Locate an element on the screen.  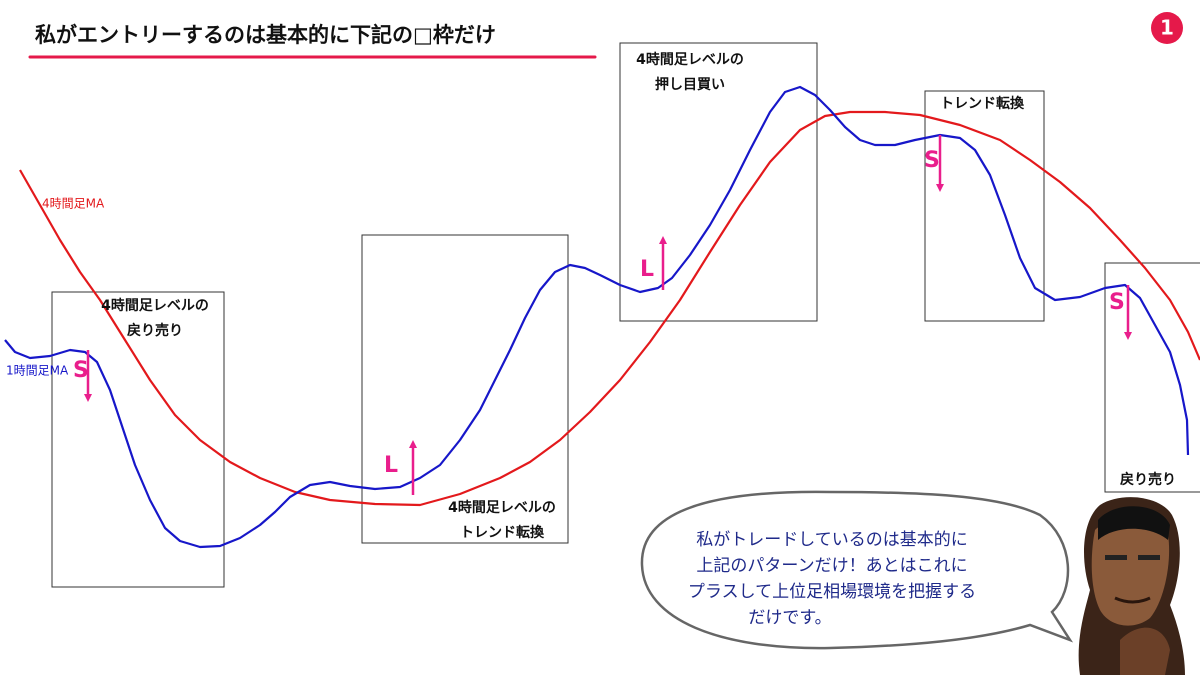
badge-number: 1 is located at coordinates (1167, 28).